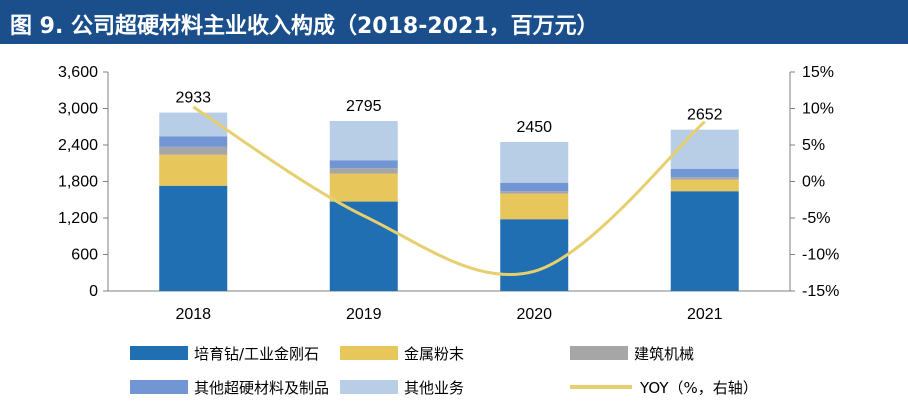 The image size is (908, 408). I want to click on legend-label-4: 其他超硬材料及制品, so click(262, 387).